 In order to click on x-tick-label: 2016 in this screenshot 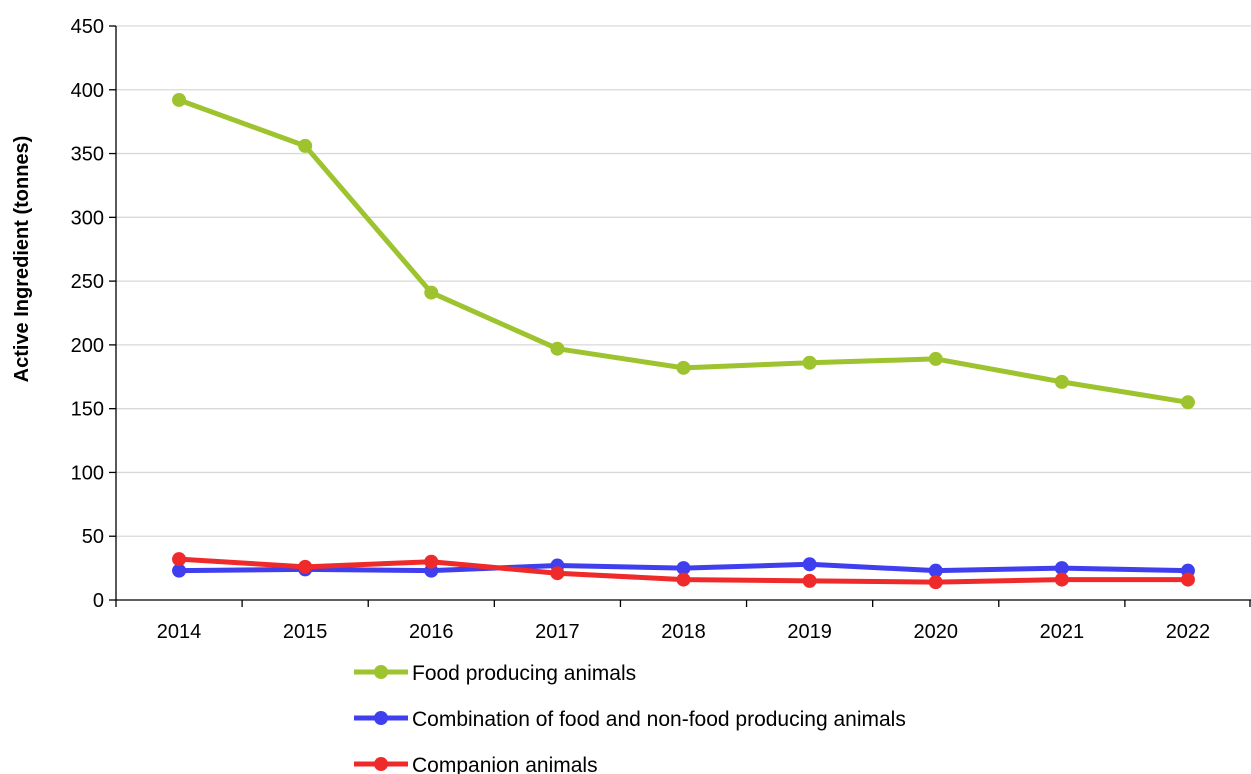, I will do `click(431, 632)`.